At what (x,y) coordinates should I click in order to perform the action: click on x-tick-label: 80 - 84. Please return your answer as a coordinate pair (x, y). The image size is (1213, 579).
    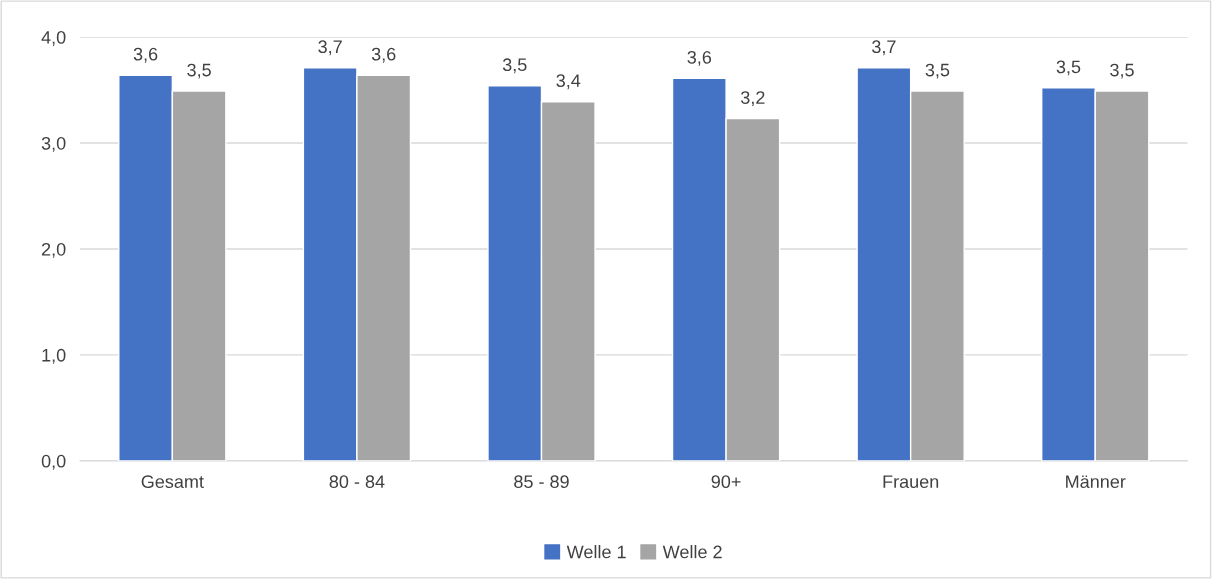
    Looking at the image, I should click on (357, 482).